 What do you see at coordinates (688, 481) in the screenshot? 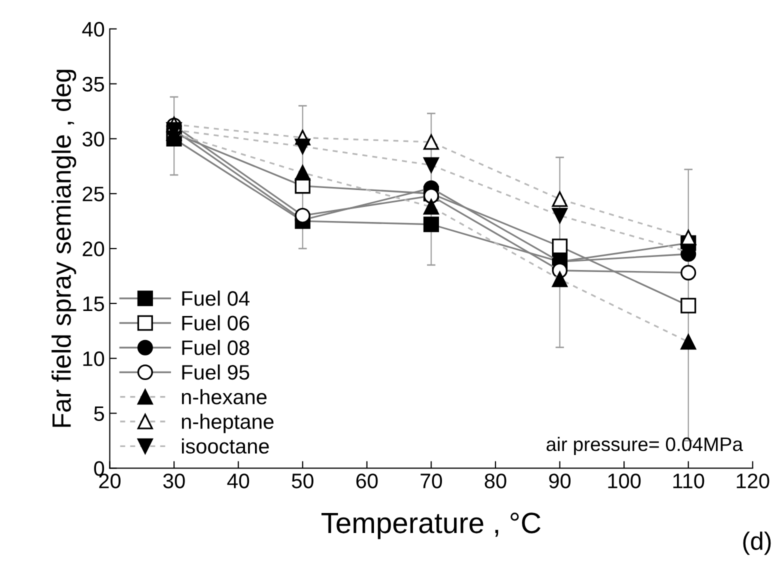
I see `x-tick-label: 110` at bounding box center [688, 481].